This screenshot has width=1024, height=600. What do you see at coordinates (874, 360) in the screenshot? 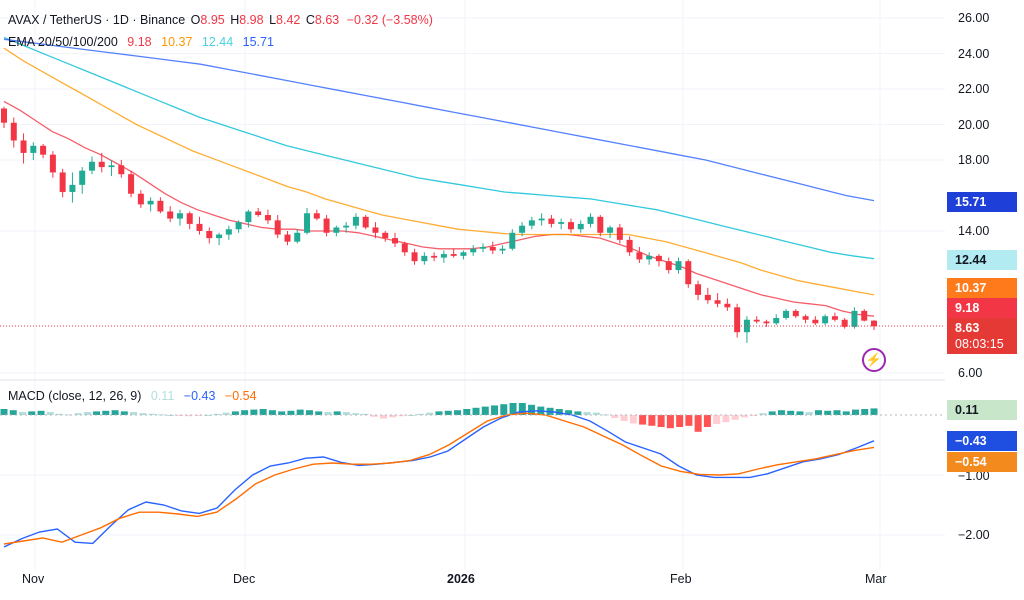
I see `lightning-bolt-icon: ⚡` at bounding box center [874, 360].